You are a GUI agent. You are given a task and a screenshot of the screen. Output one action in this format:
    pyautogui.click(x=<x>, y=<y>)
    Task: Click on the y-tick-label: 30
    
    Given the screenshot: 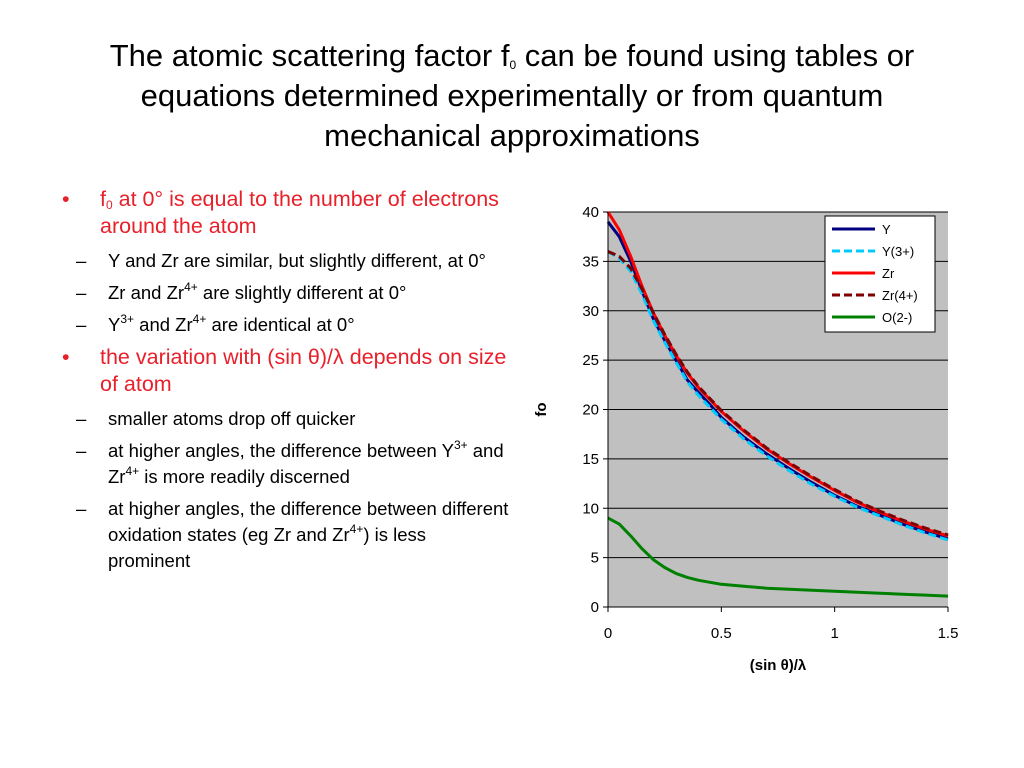 What is the action you would take?
    pyautogui.click(x=590, y=311)
    